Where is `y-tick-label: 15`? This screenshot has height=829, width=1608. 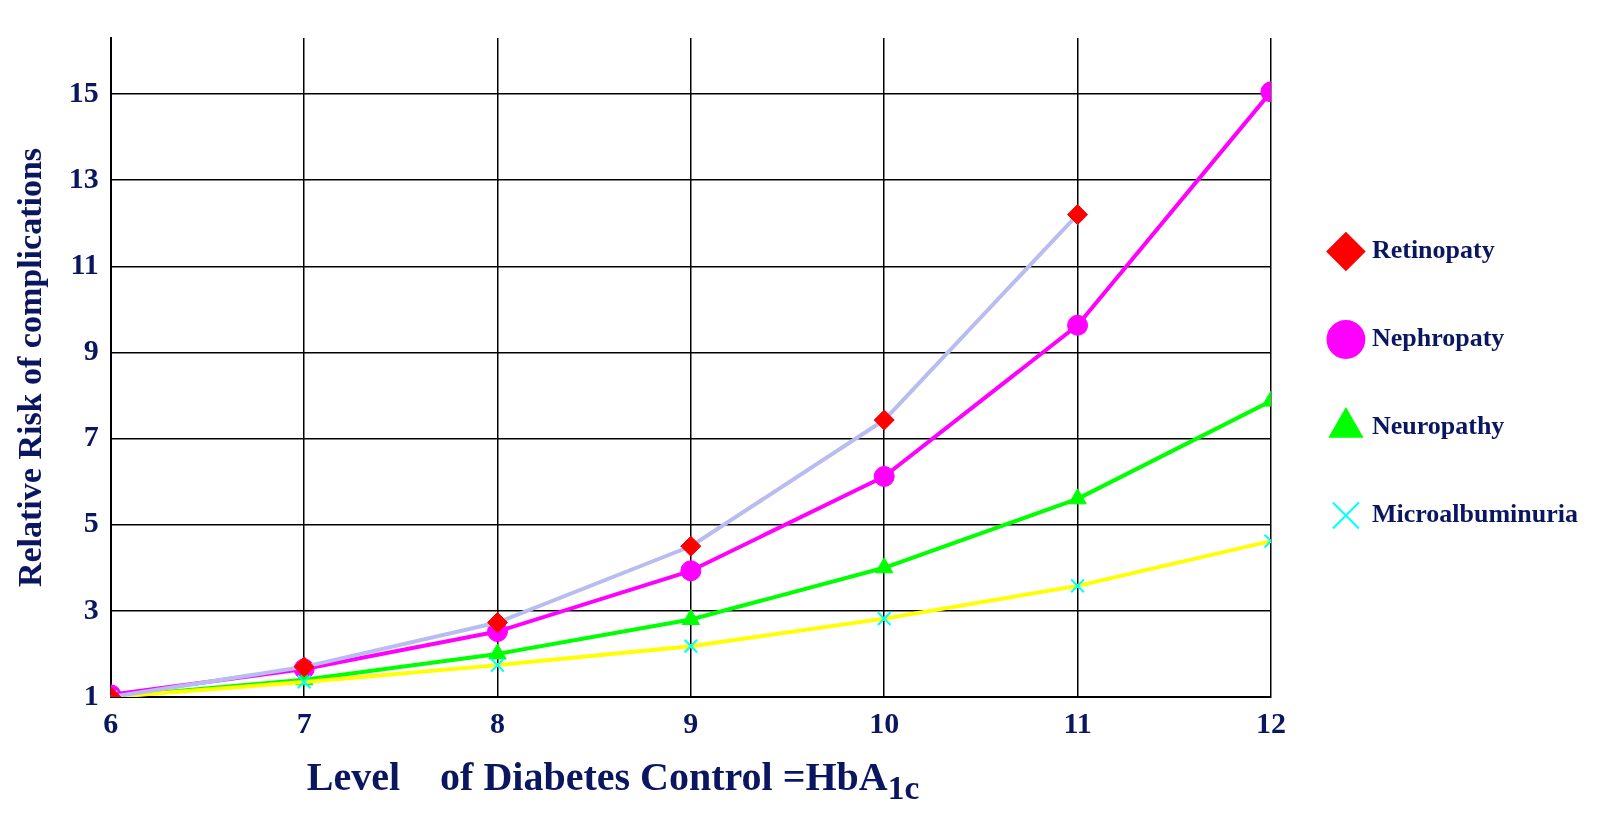 y-tick-label: 15 is located at coordinates (83, 91).